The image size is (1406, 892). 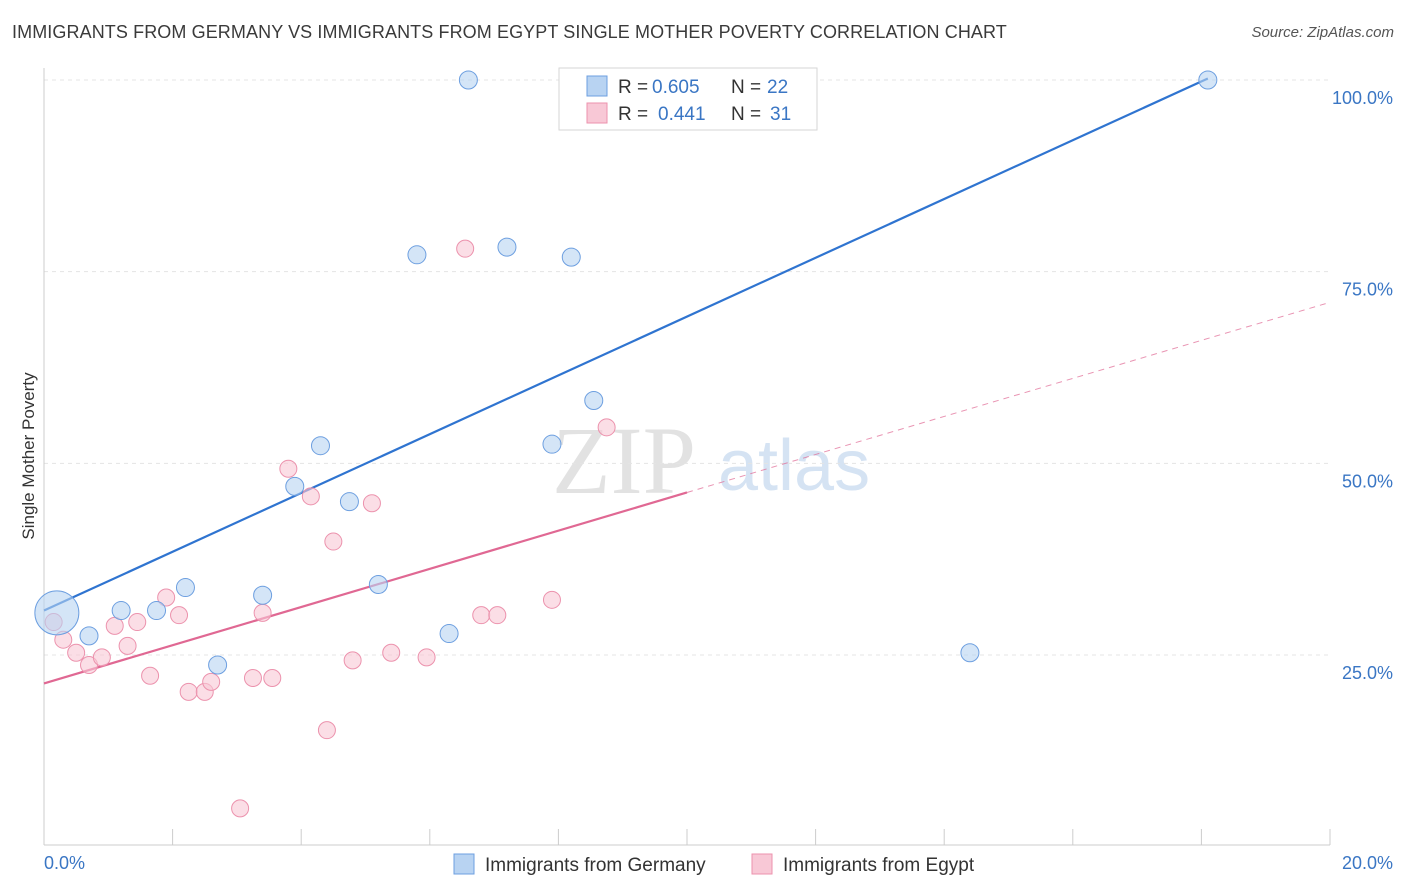 I want to click on egypt-series-swatch, so click(x=762, y=864).